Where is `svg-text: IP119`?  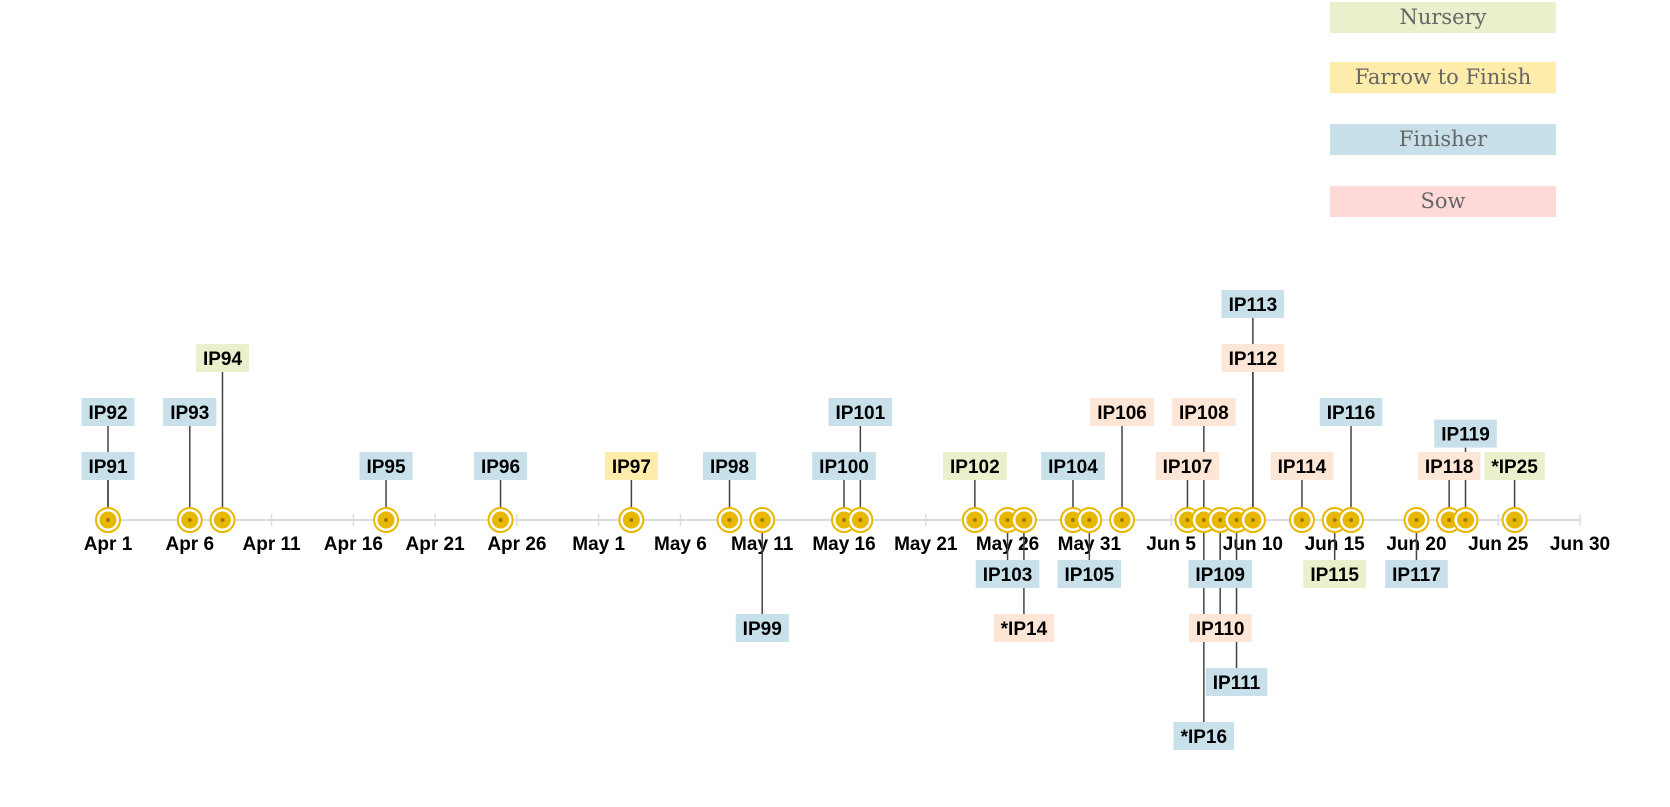
svg-text: IP119 is located at coordinates (1465, 435).